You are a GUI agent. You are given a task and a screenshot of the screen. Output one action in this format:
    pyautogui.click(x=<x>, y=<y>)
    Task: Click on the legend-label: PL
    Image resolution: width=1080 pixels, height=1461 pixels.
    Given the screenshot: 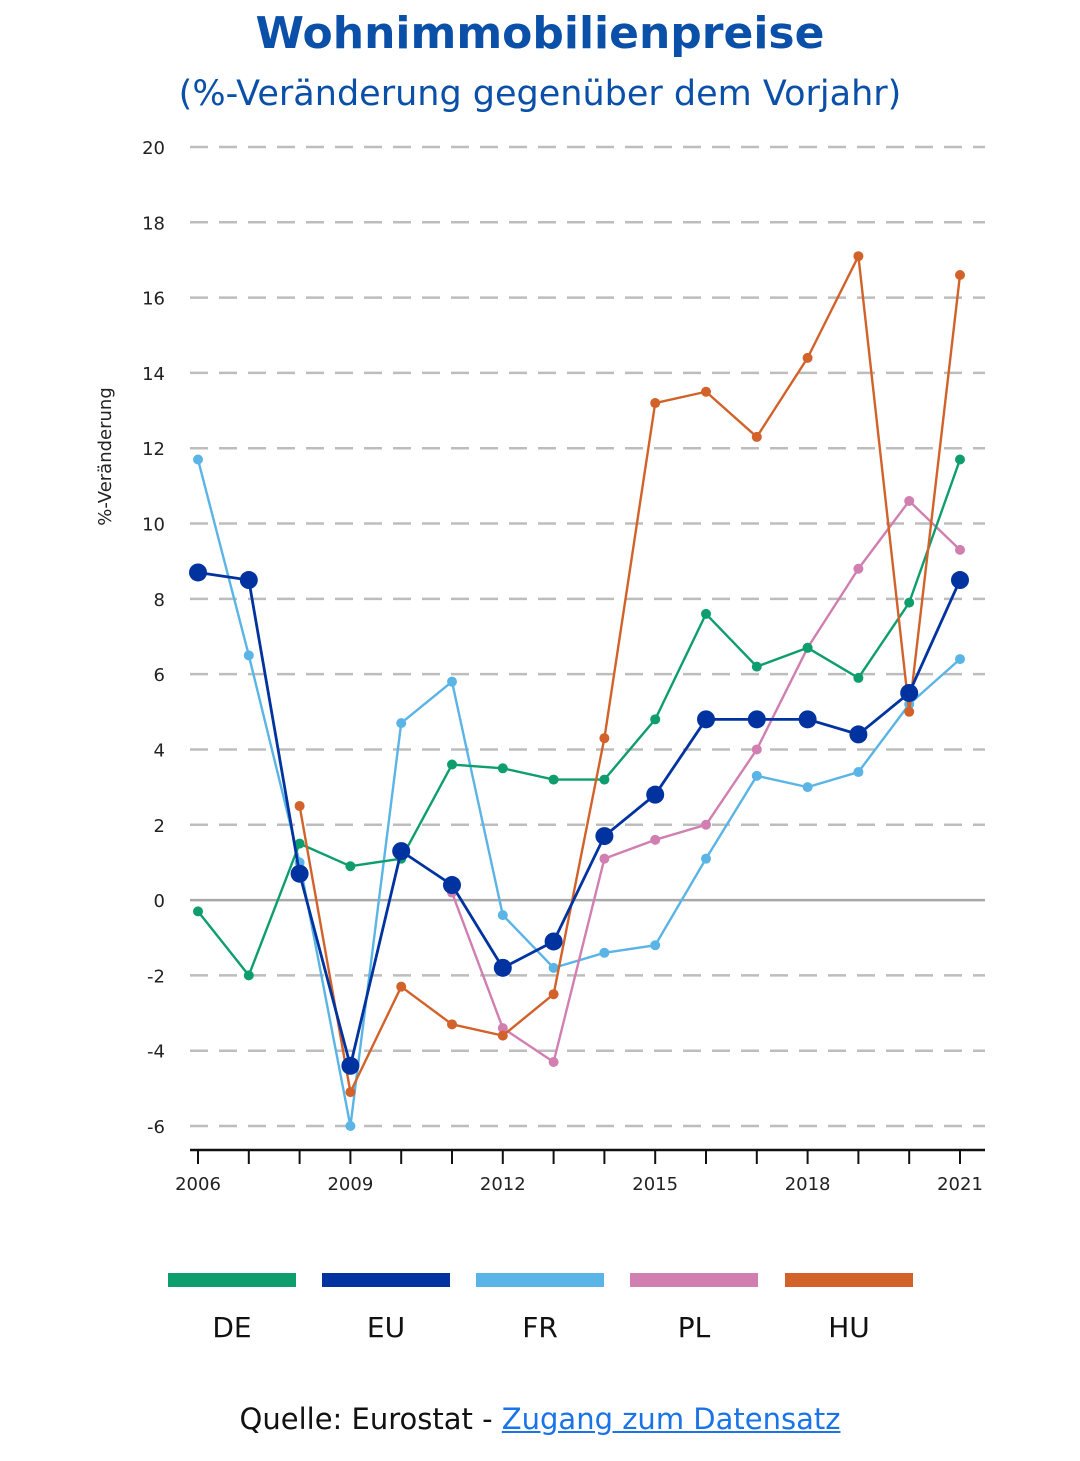 What is the action you would take?
    pyautogui.click(x=694, y=1327)
    